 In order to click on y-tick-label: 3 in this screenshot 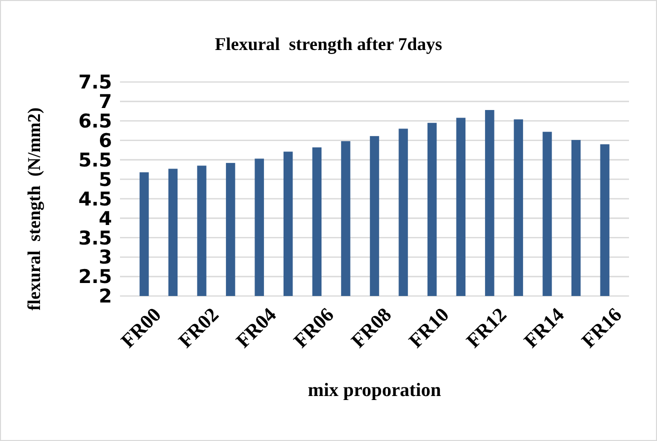, I will do `click(105, 257)`.